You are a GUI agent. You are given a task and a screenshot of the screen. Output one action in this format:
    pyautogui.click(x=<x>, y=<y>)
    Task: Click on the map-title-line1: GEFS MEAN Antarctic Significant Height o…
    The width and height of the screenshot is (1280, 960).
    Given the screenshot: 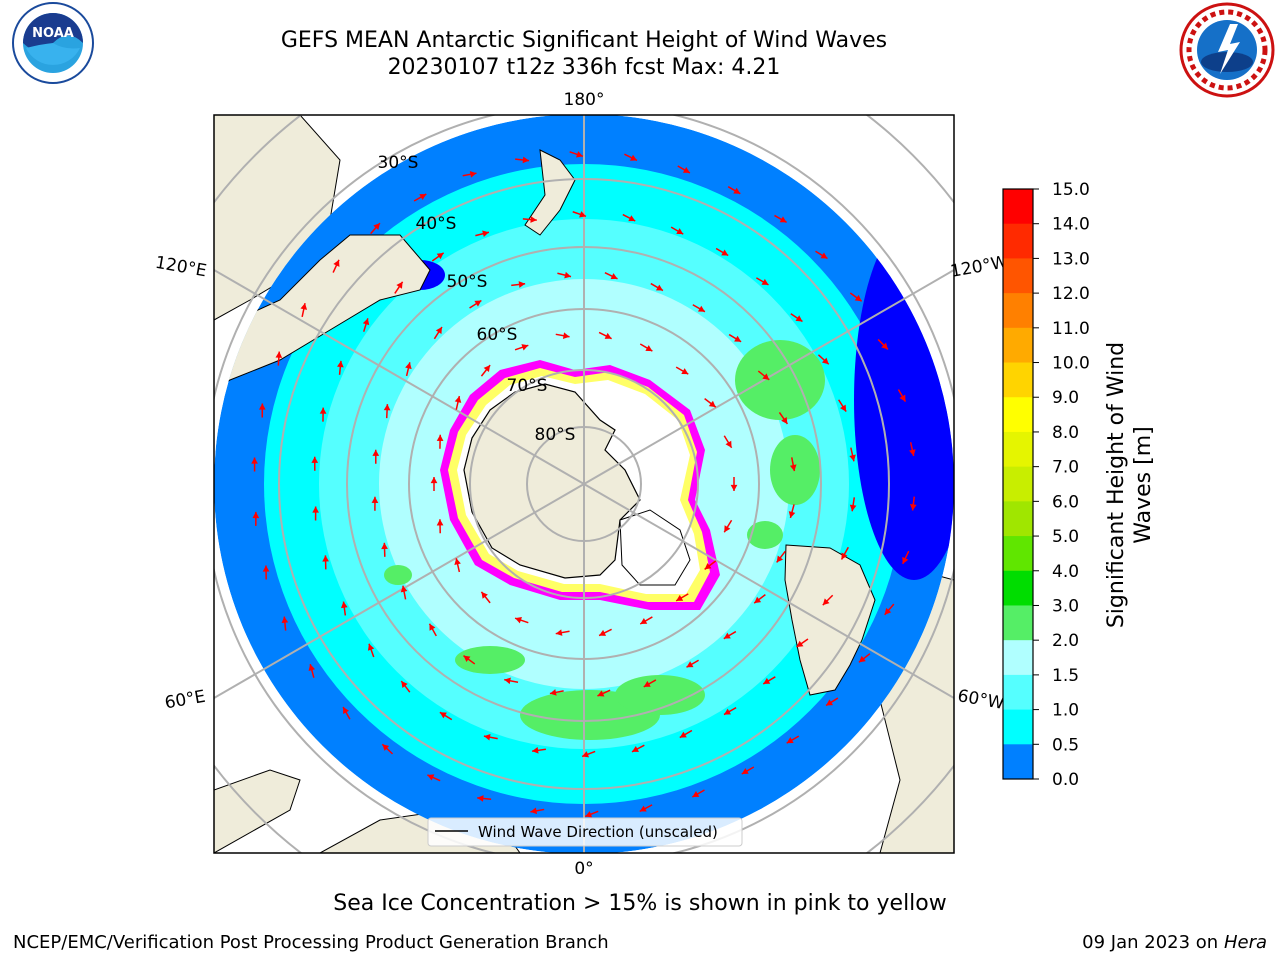 What is the action you would take?
    pyautogui.click(x=584, y=40)
    